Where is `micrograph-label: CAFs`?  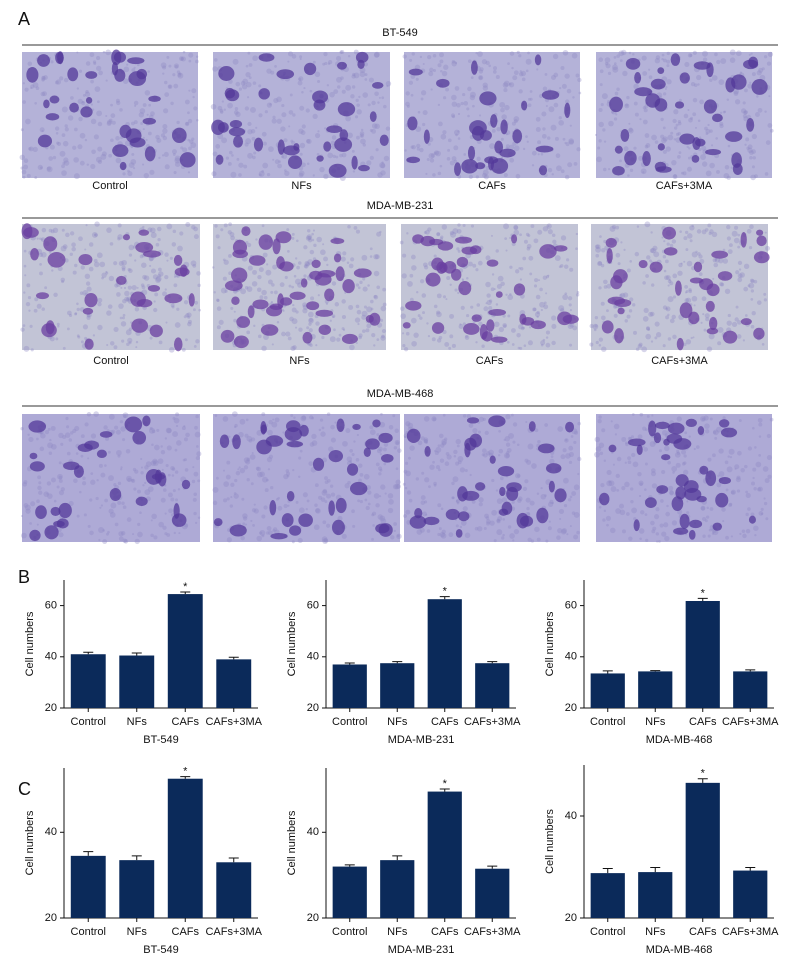
micrograph-label: CAFs is located at coordinates (490, 361).